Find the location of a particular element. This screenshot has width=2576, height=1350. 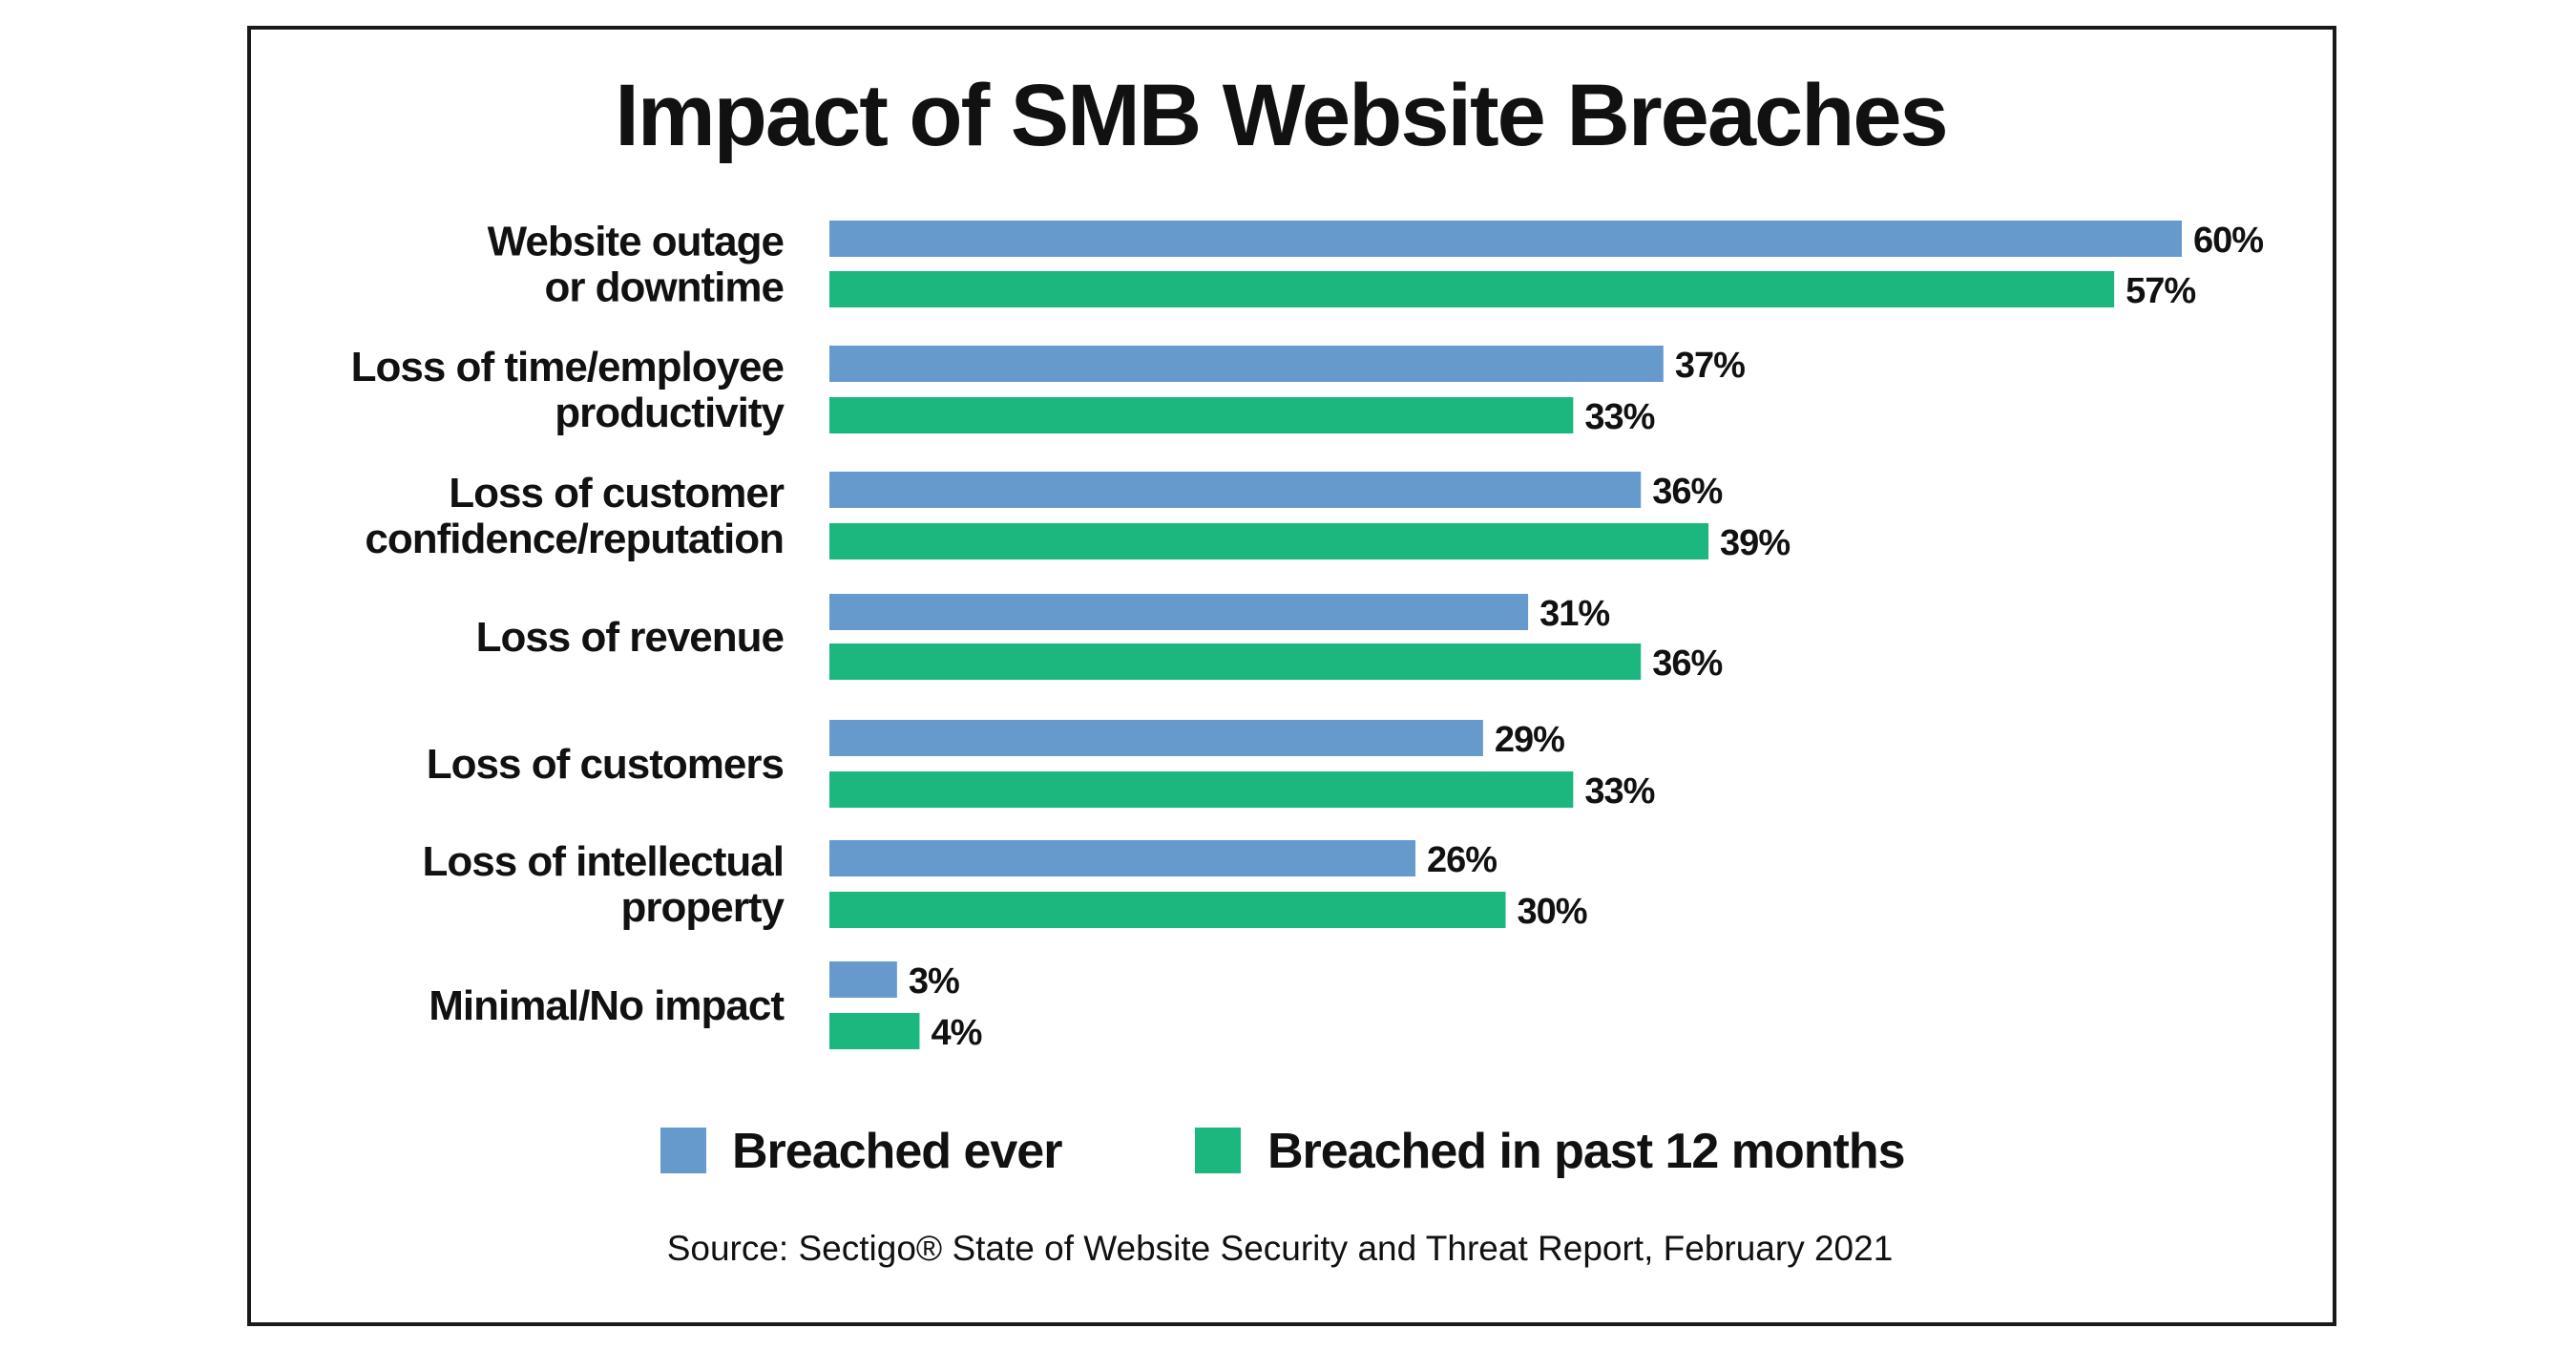

category-label-line: confidence/reputation is located at coordinates (574, 539).